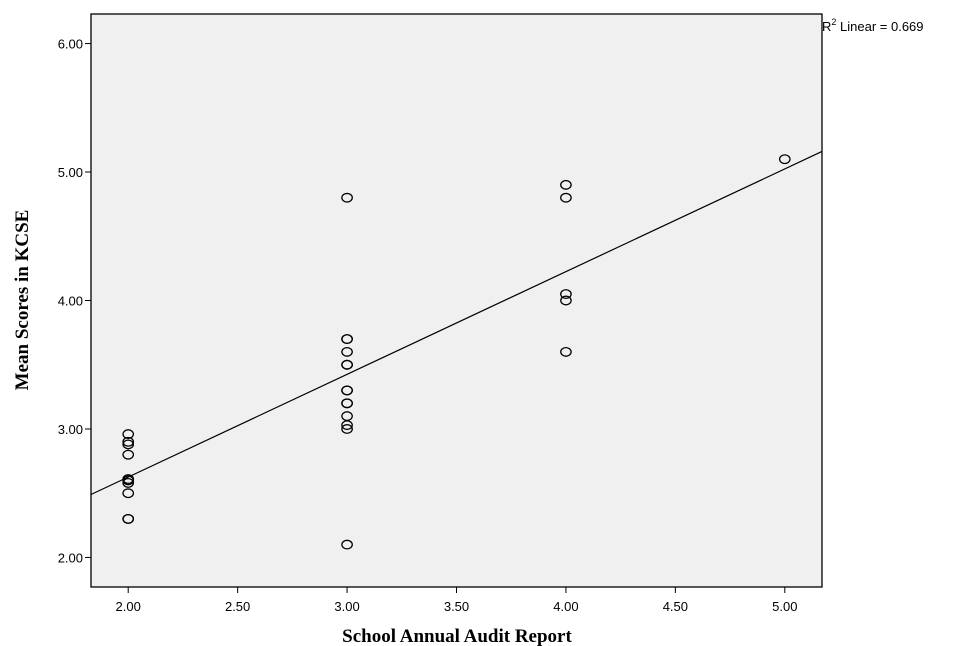 This screenshot has height=646, width=954. What do you see at coordinates (70, 301) in the screenshot?
I see `y-tick-label: 4.00` at bounding box center [70, 301].